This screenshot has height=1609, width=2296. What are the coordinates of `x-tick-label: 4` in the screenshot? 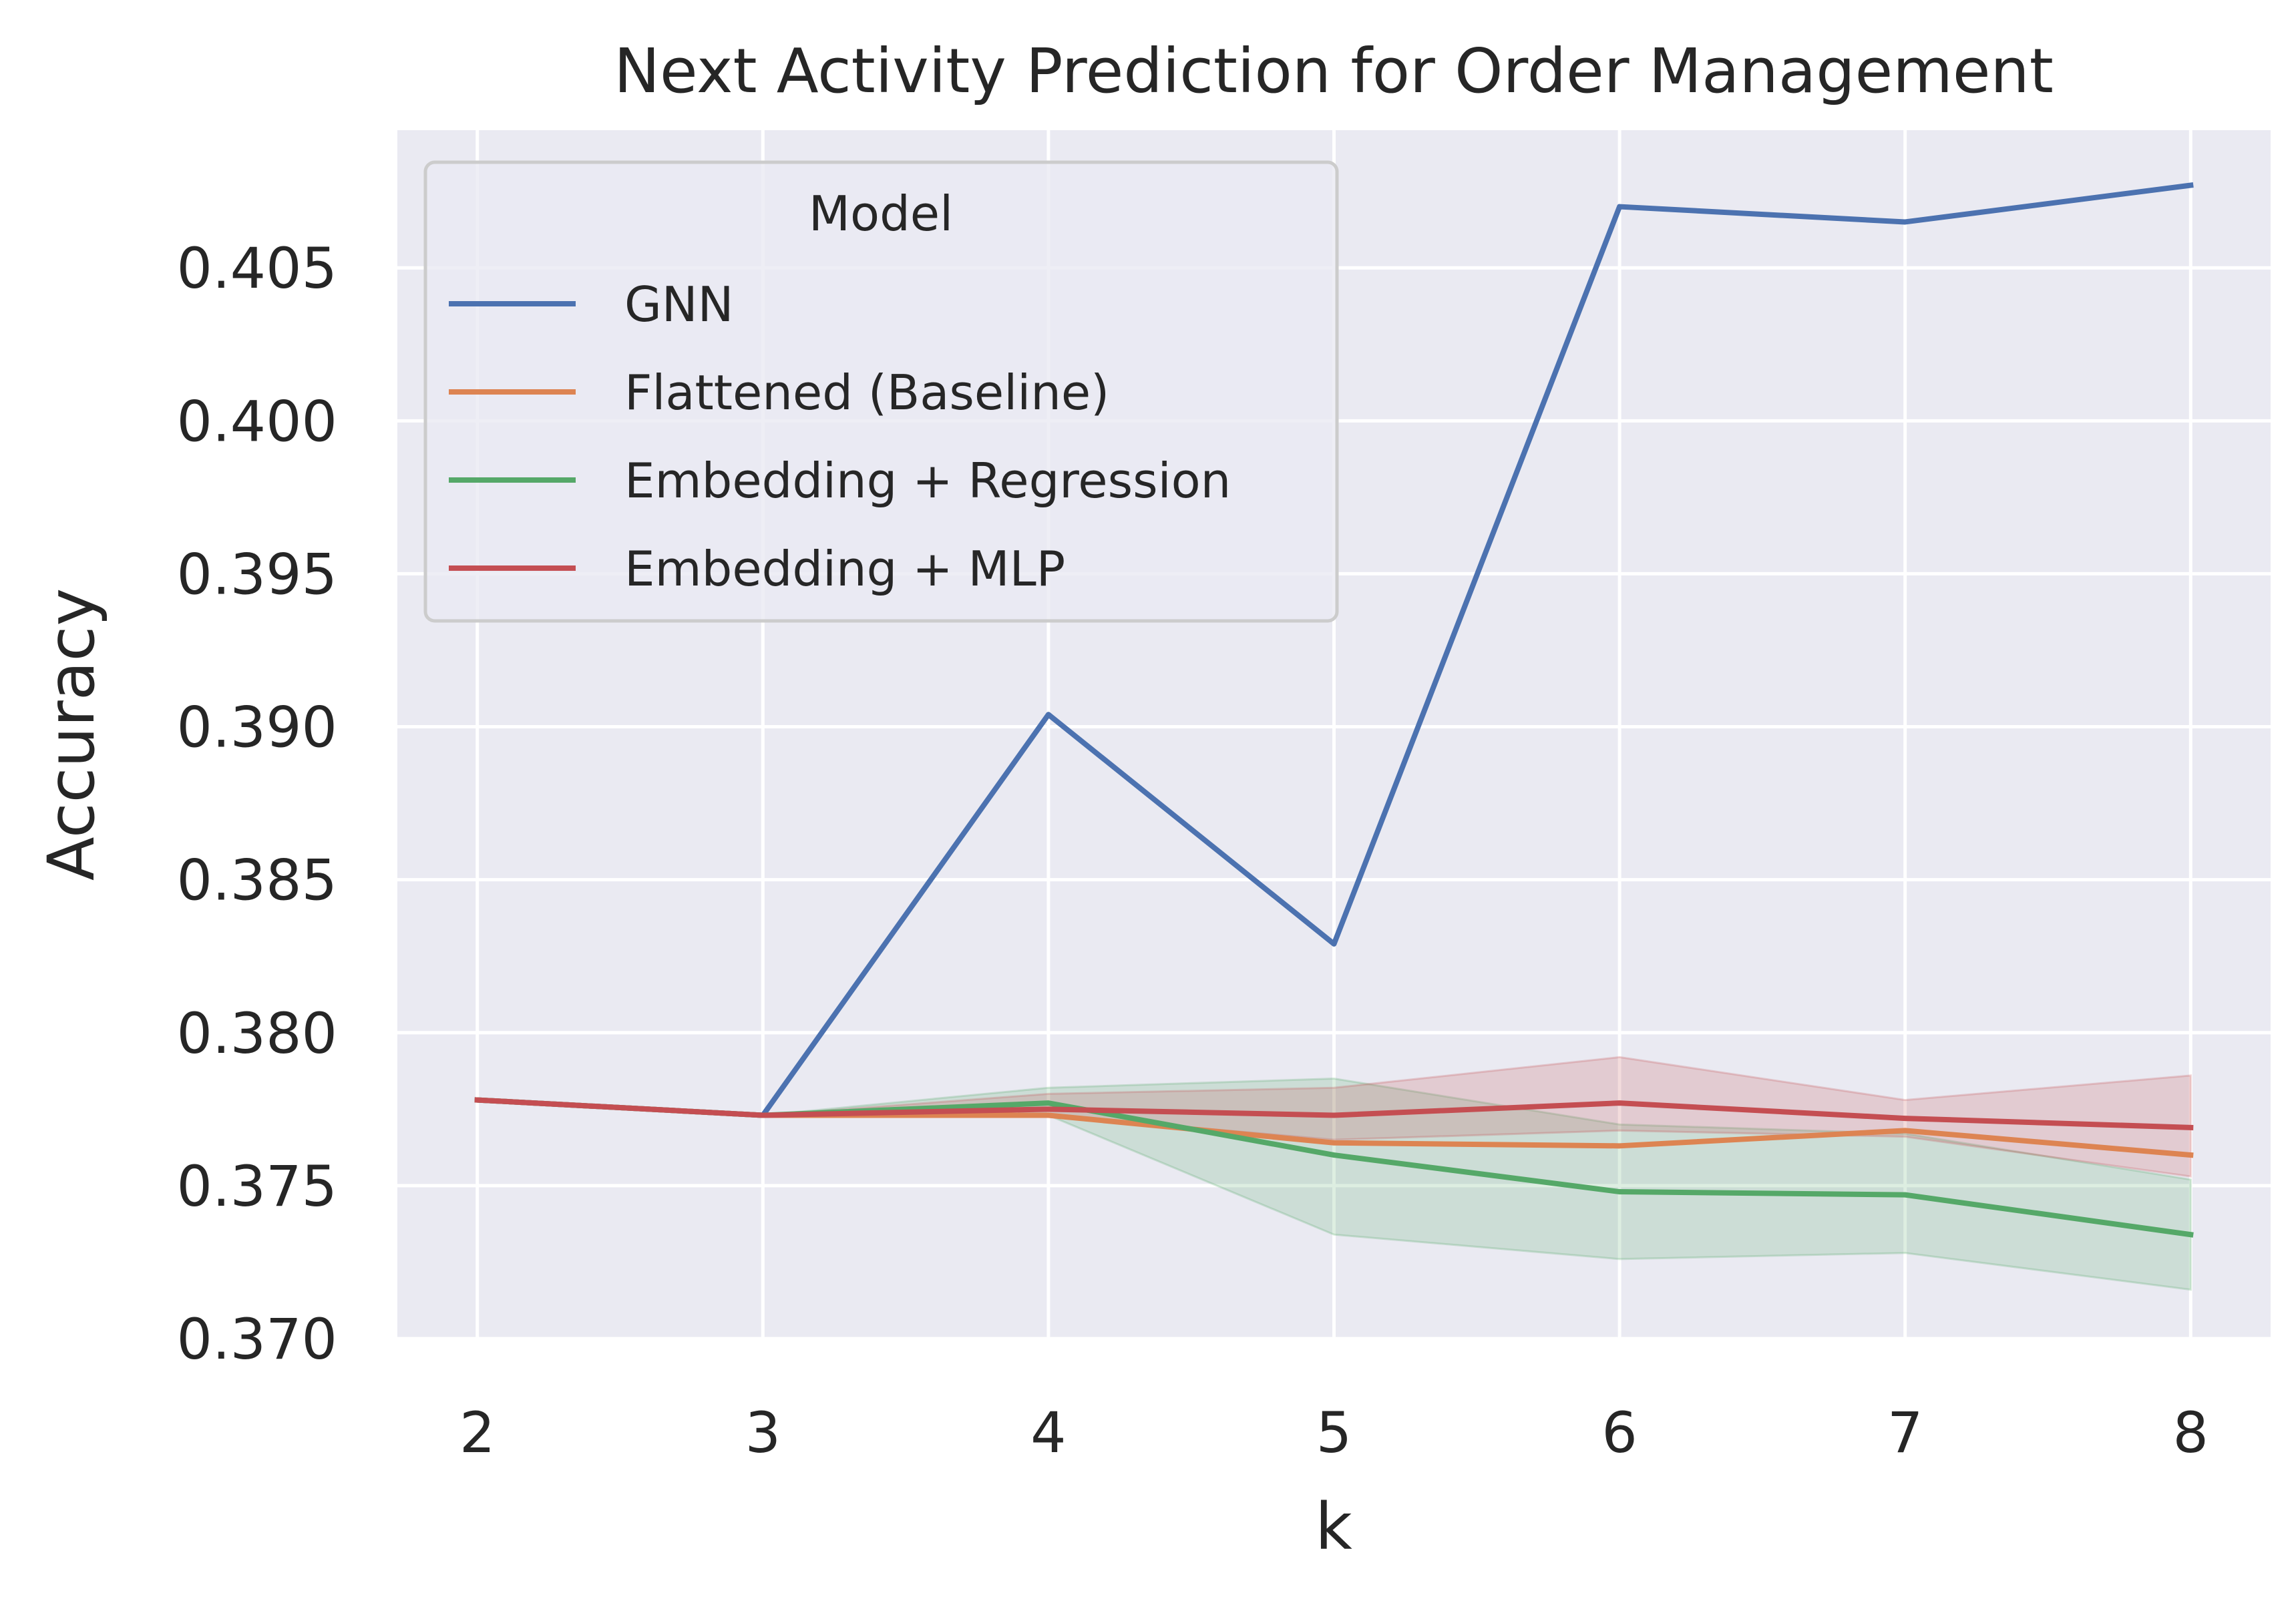 It's located at (1048, 1432).